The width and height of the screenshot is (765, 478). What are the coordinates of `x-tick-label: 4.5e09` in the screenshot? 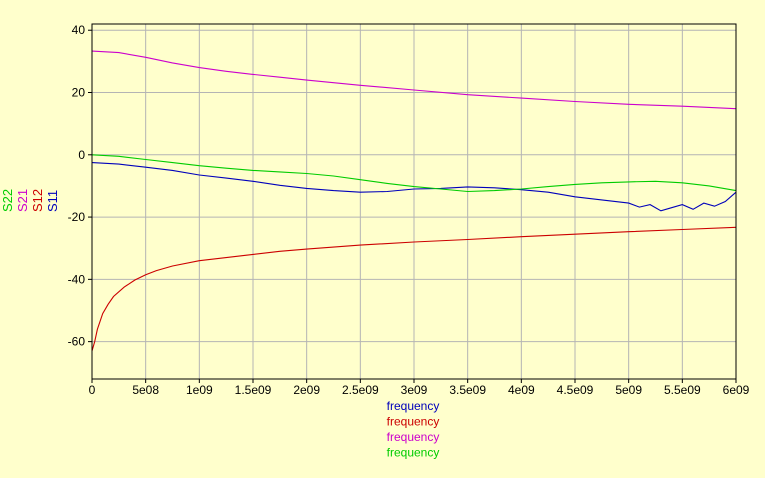 It's located at (575, 390).